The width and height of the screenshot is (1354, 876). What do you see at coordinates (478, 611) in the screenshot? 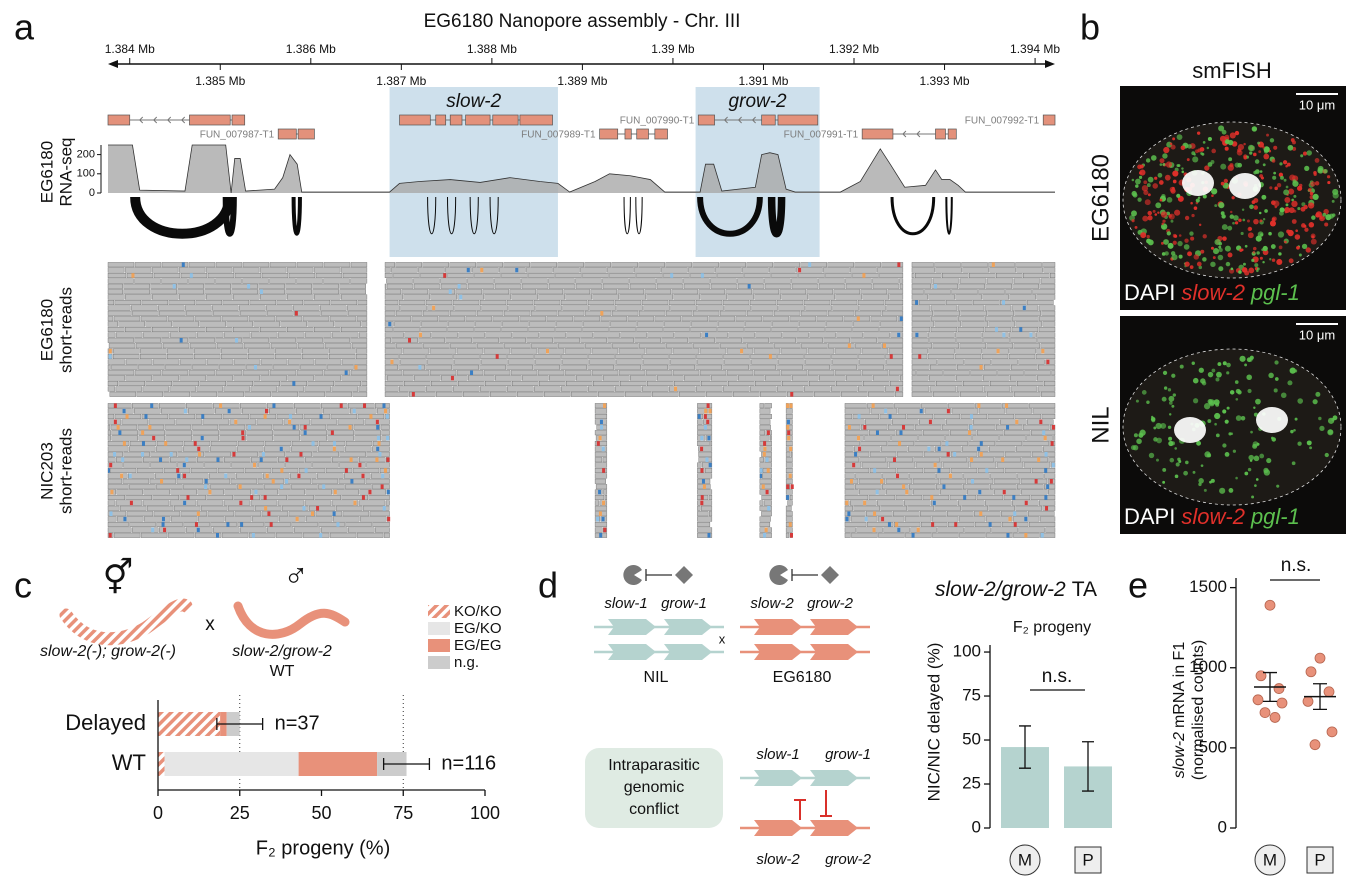
I see `legend-label: KO/KO` at bounding box center [478, 611].